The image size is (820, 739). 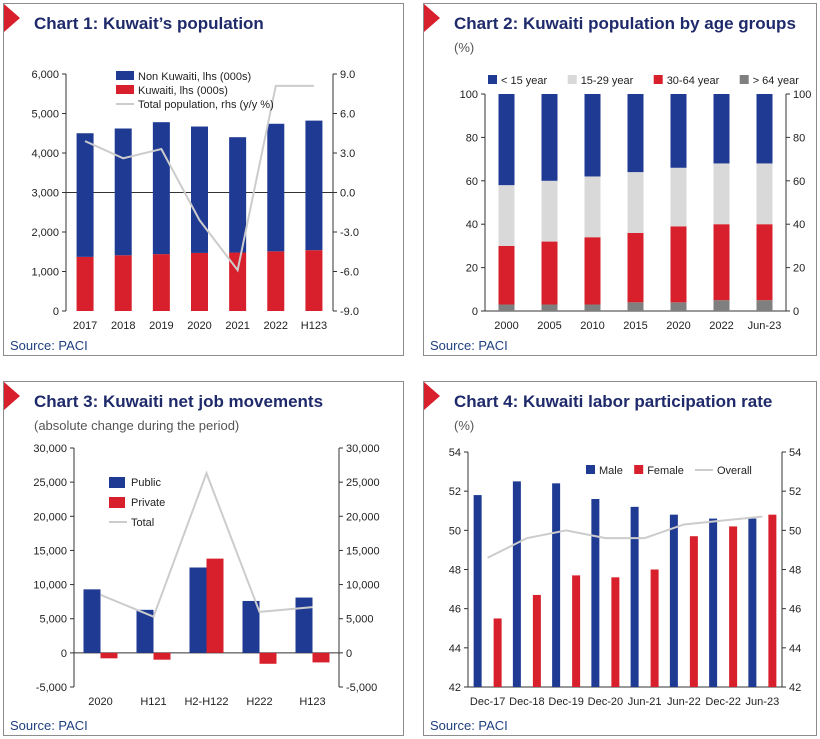 What do you see at coordinates (148, 503) in the screenshot?
I see `legend-label: Private` at bounding box center [148, 503].